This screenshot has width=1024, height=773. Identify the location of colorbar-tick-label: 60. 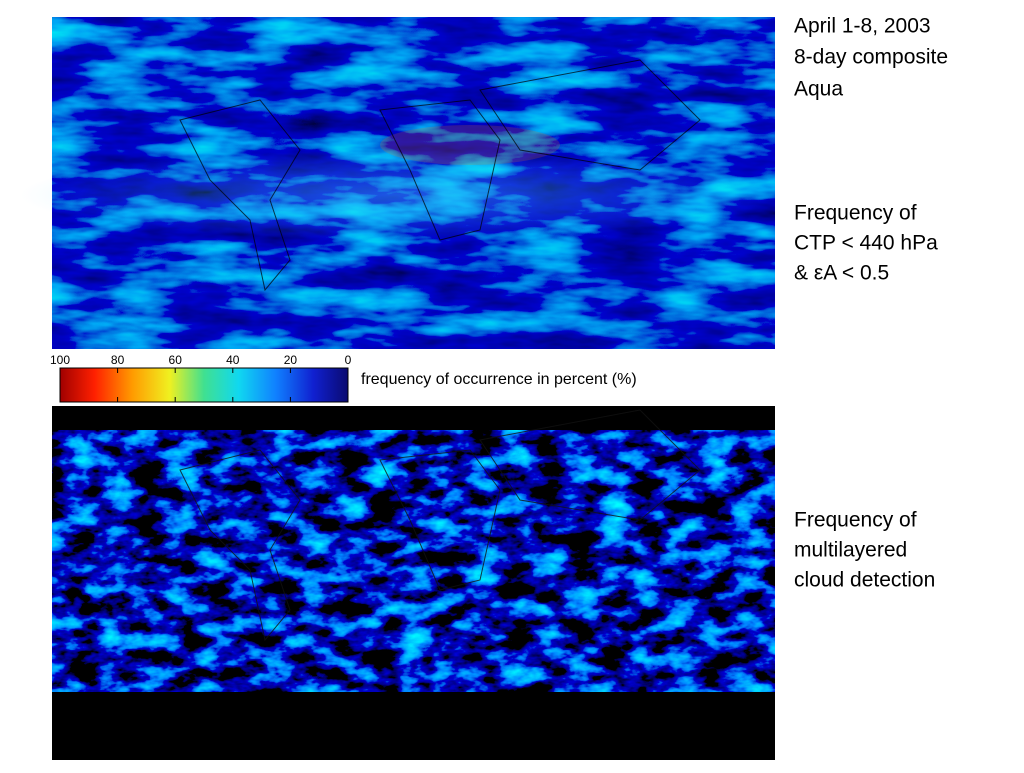
(176, 360).